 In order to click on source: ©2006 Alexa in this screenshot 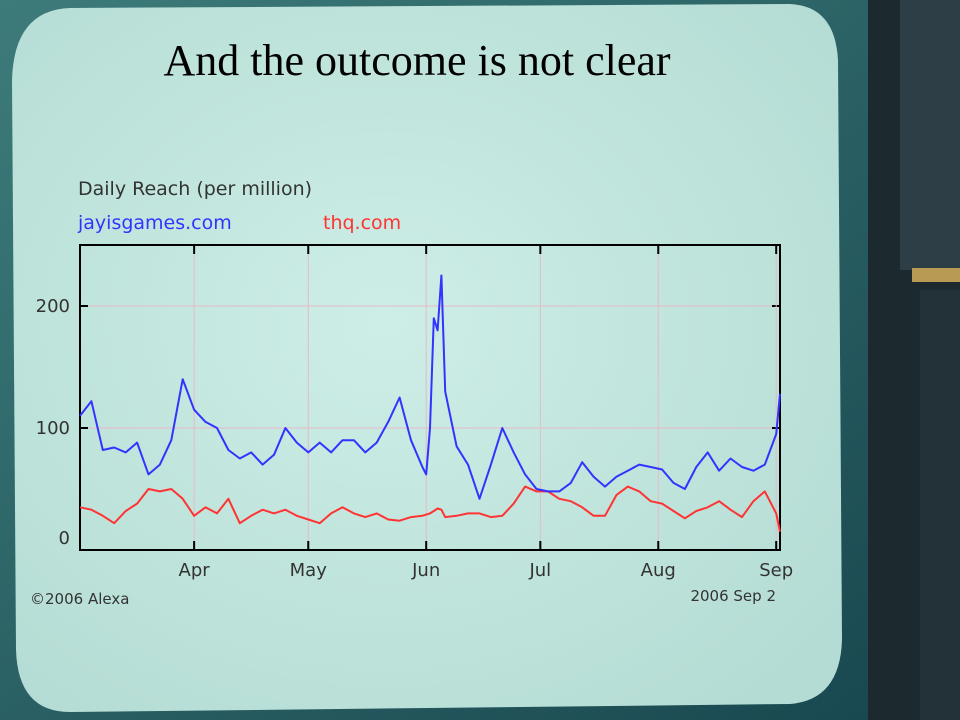, I will do `click(79, 599)`.